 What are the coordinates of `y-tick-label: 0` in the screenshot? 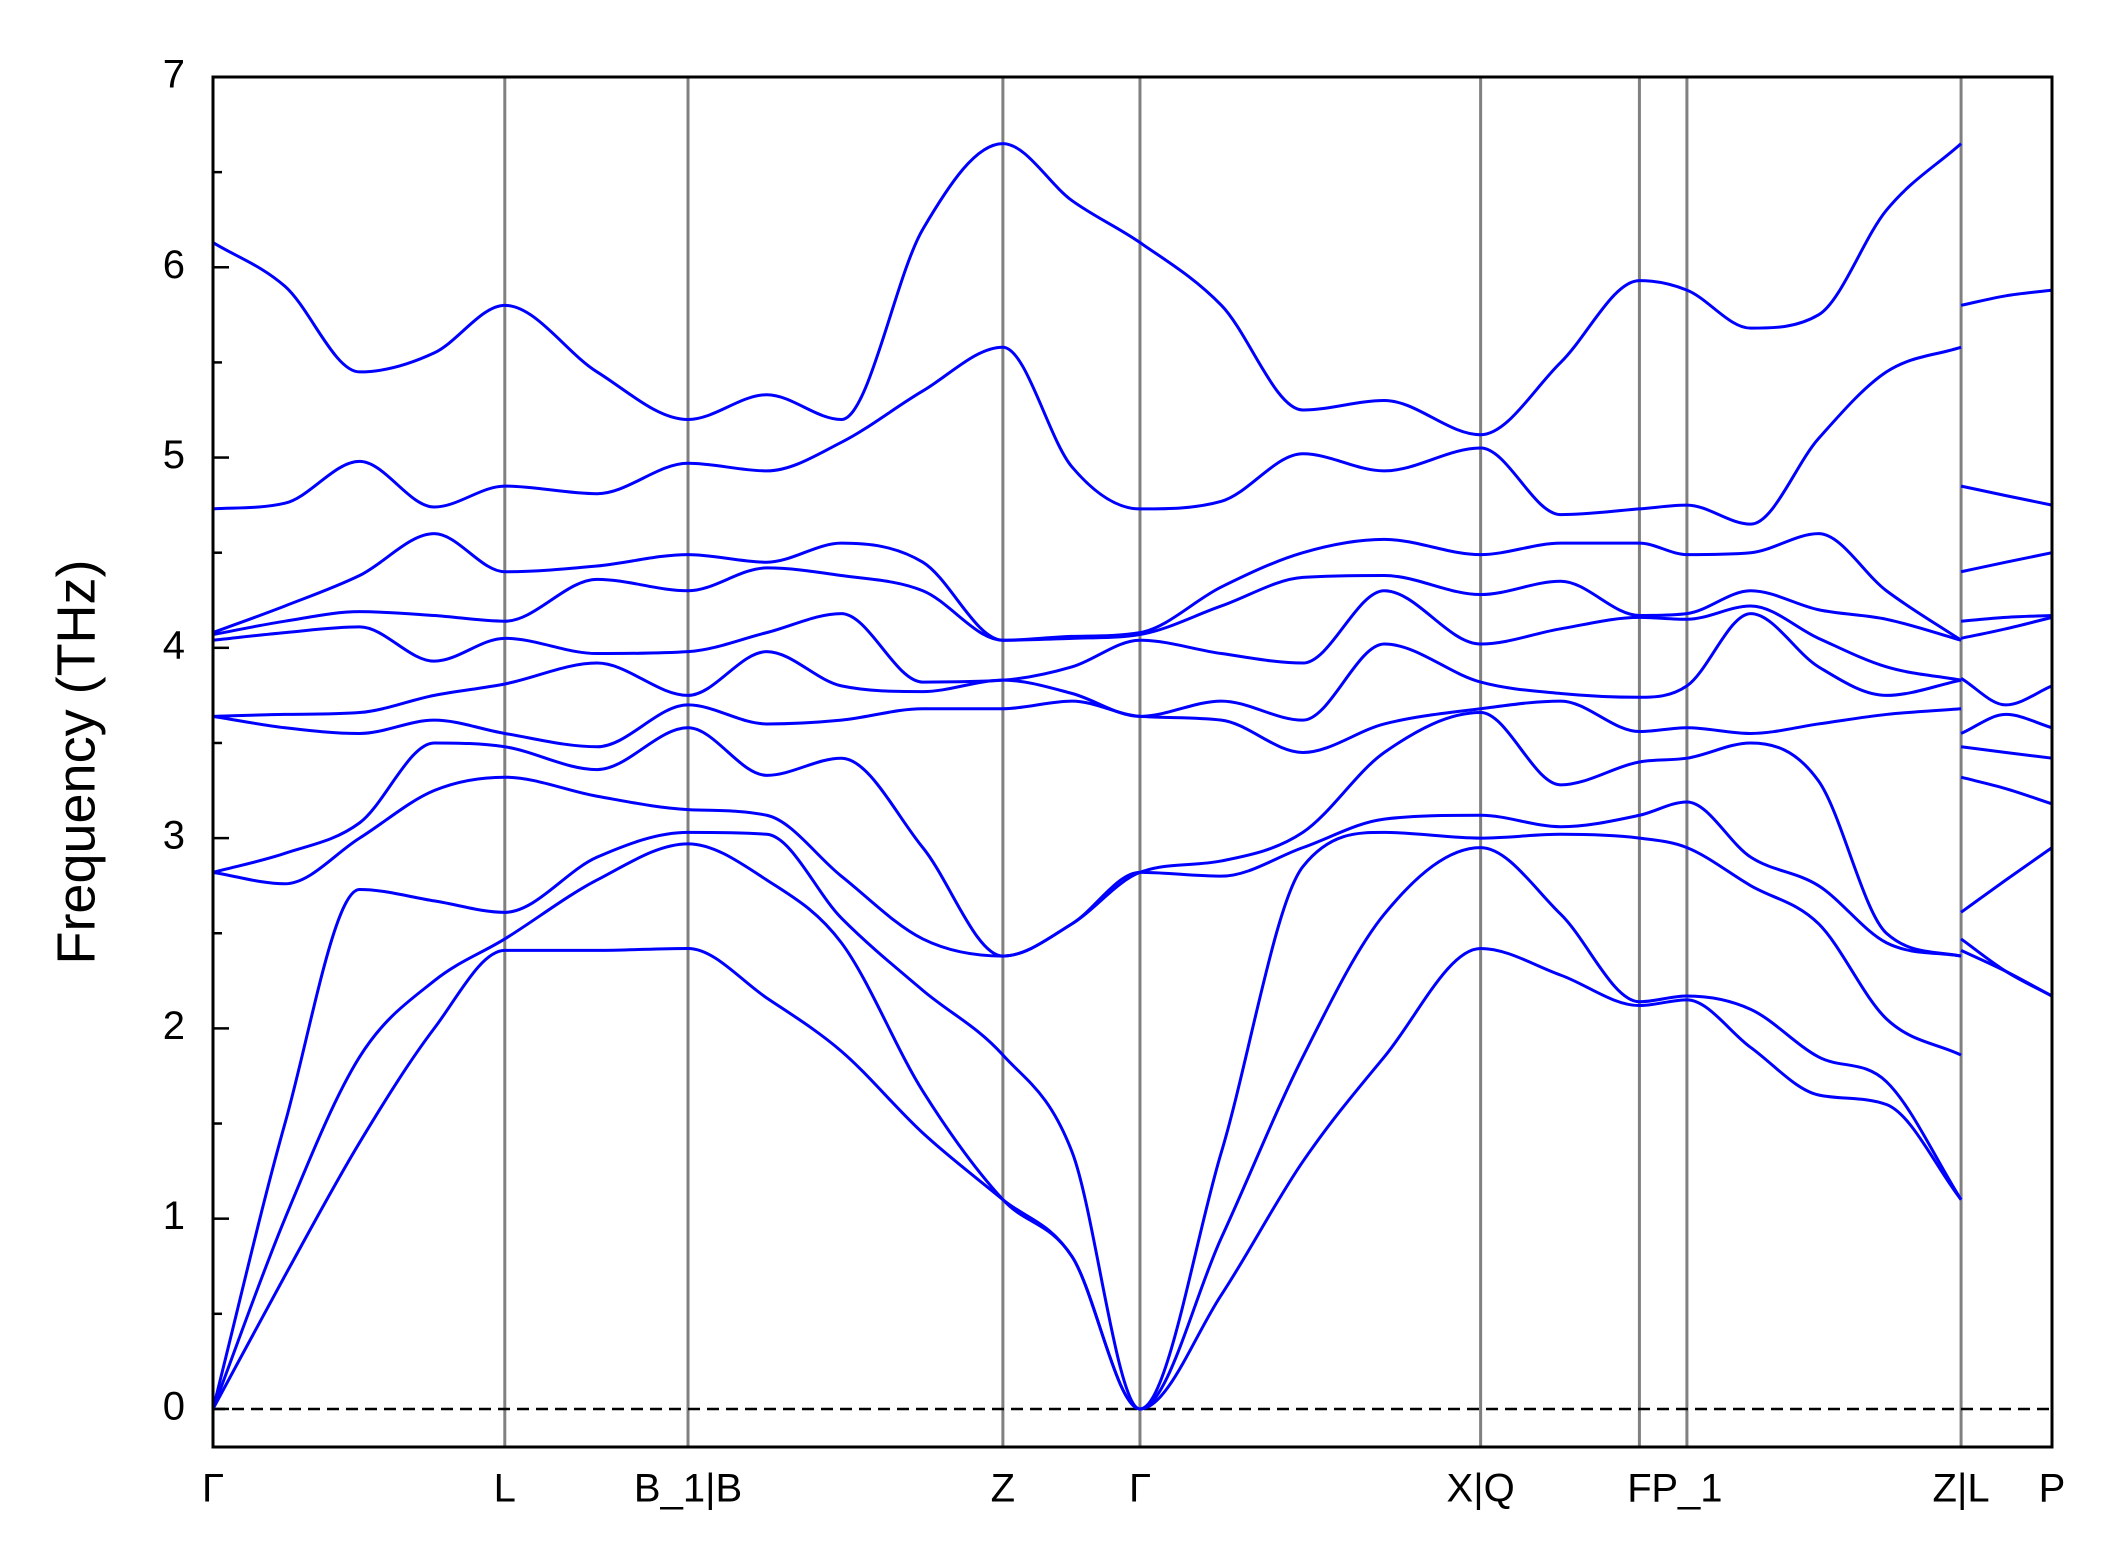 It's located at (174, 1407).